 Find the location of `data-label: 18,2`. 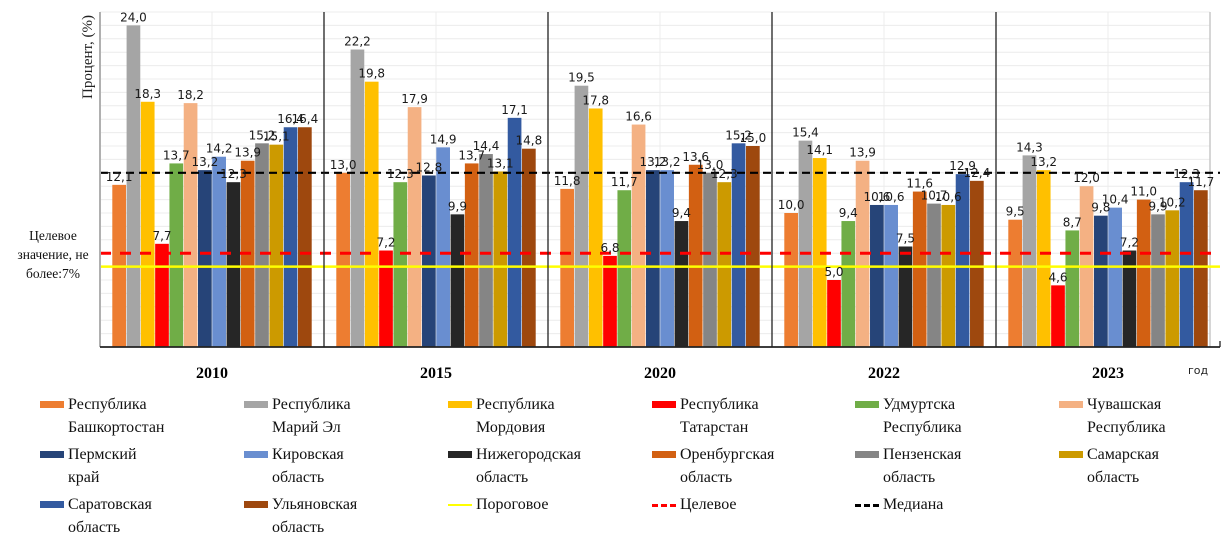

data-label: 18,2 is located at coordinates (190, 95).